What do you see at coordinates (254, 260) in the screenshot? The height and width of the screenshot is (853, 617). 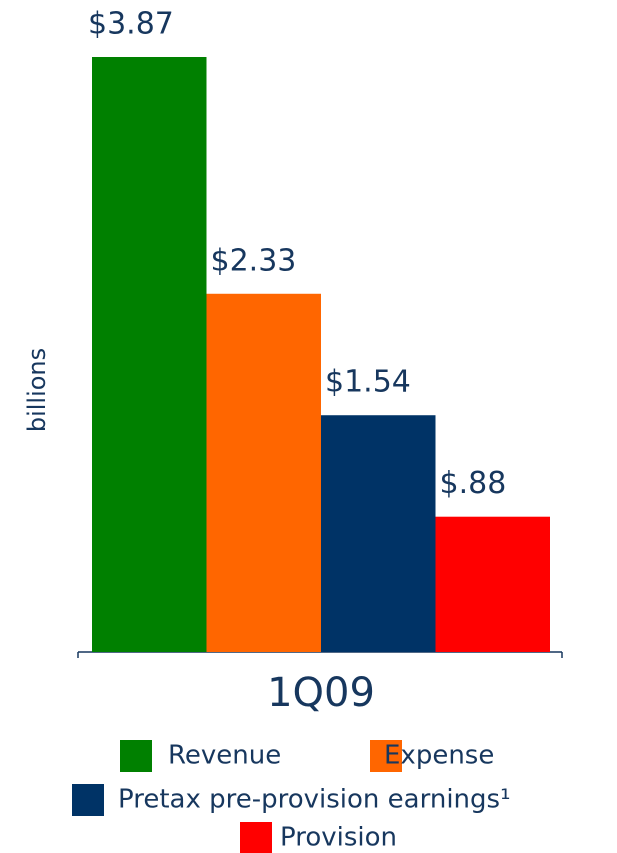 I see `data-label: $2.33` at bounding box center [254, 260].